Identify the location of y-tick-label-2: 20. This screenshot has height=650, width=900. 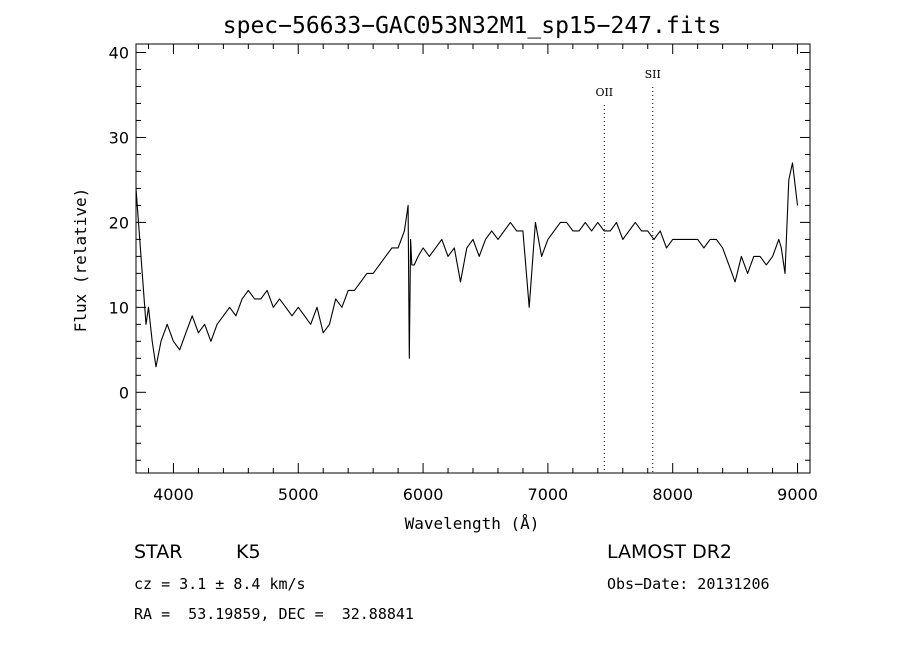
(119, 222).